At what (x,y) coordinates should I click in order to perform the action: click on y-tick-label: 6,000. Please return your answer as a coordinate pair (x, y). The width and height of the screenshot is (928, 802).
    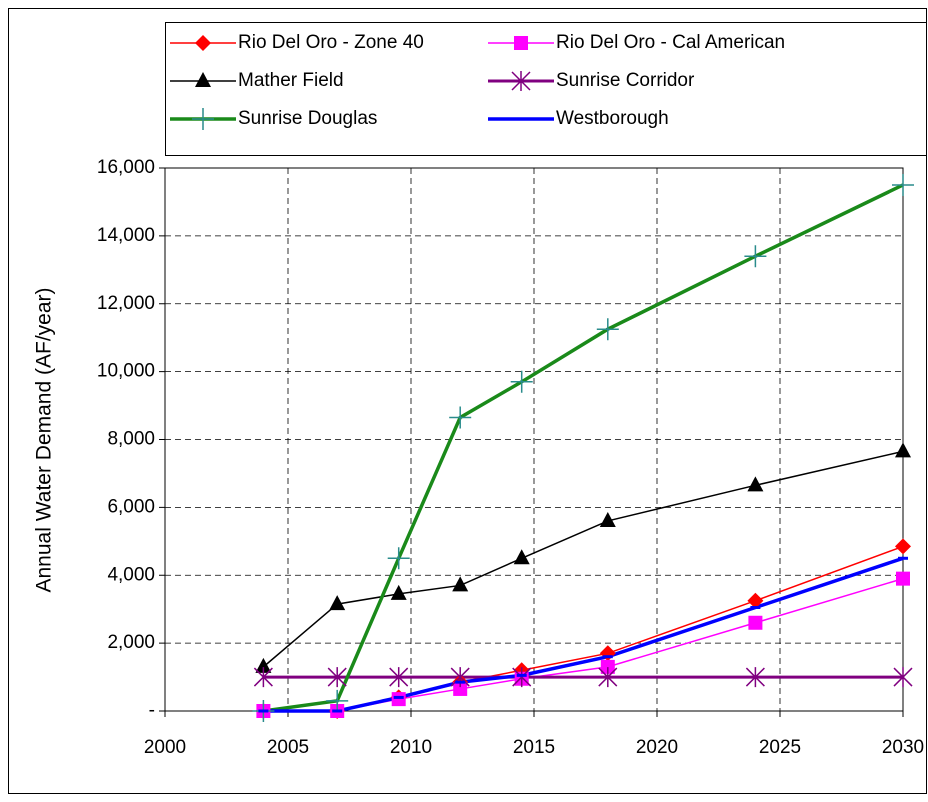
    Looking at the image, I should click on (131, 506).